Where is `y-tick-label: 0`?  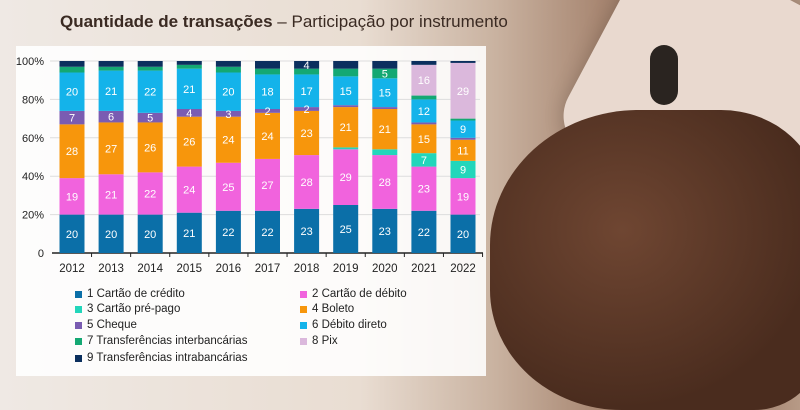 y-tick-label: 0 is located at coordinates (41, 254).